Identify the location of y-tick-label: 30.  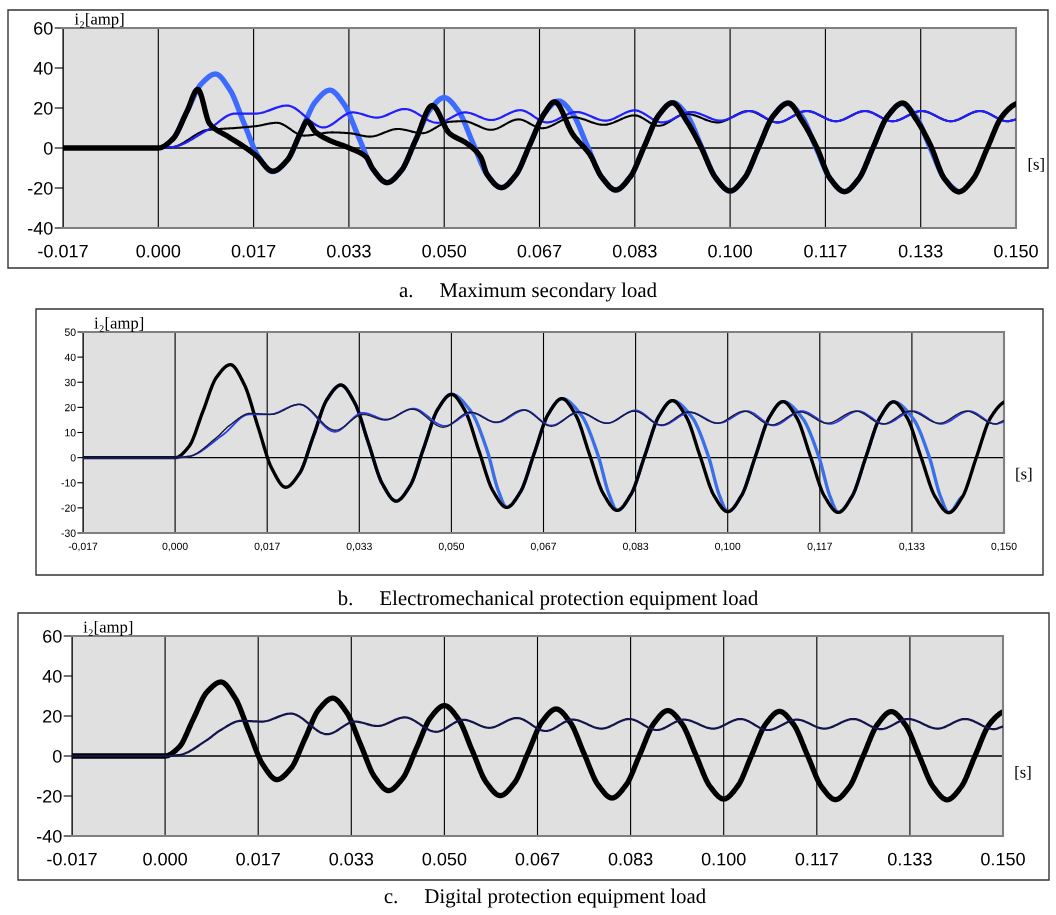
(70, 382).